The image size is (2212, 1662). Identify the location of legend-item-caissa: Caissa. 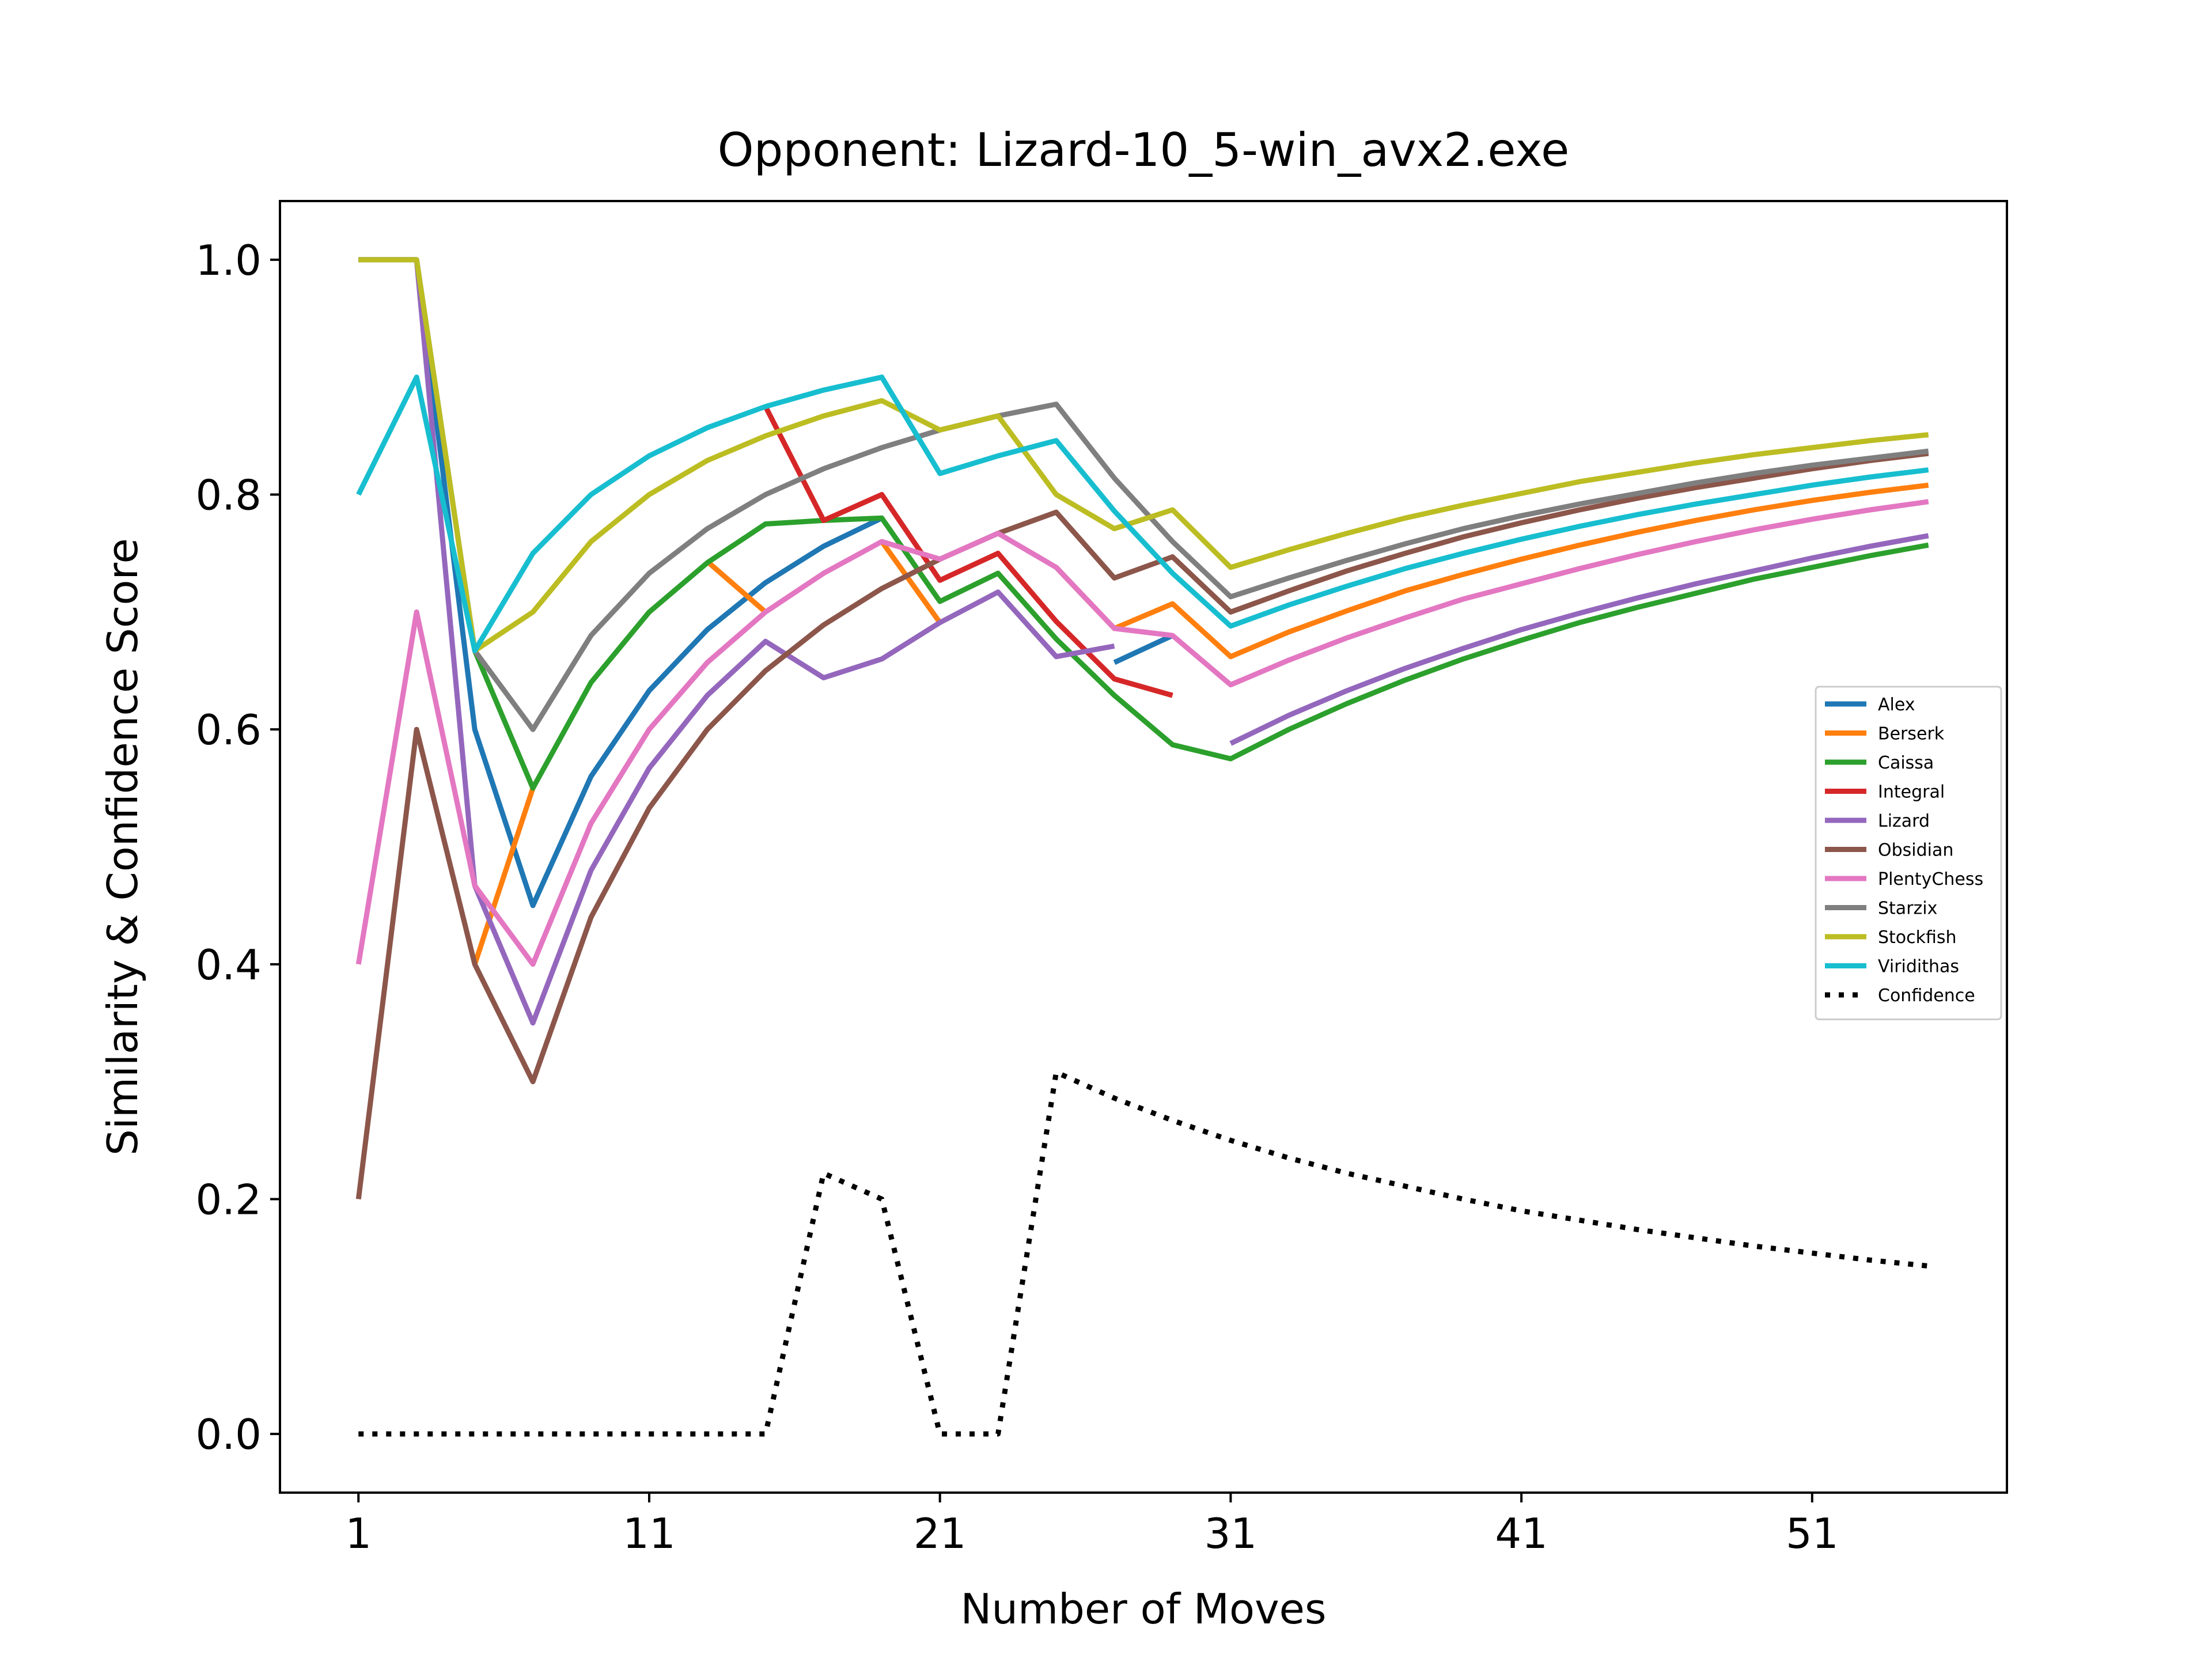
(1879, 763).